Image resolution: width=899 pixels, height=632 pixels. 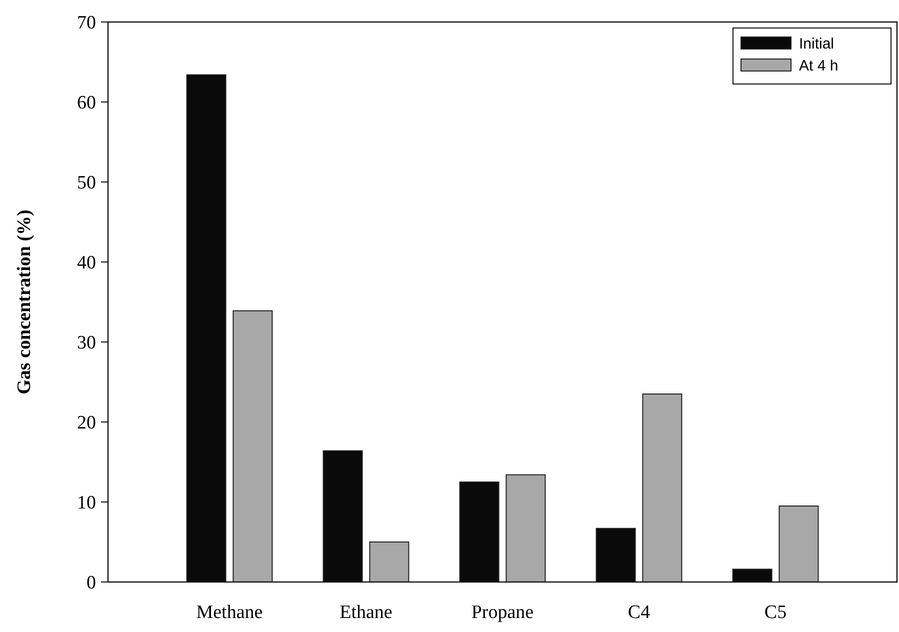 I want to click on y-tick-label: 0, so click(x=91, y=583).